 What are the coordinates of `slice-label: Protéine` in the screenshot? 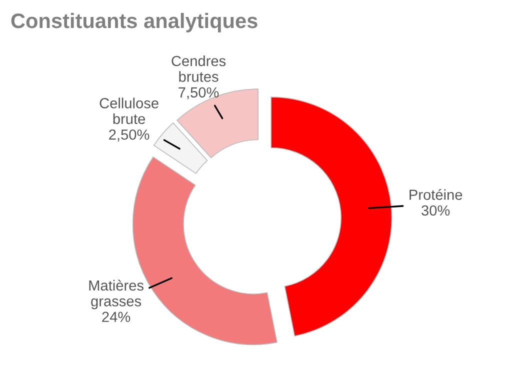 It's located at (436, 194).